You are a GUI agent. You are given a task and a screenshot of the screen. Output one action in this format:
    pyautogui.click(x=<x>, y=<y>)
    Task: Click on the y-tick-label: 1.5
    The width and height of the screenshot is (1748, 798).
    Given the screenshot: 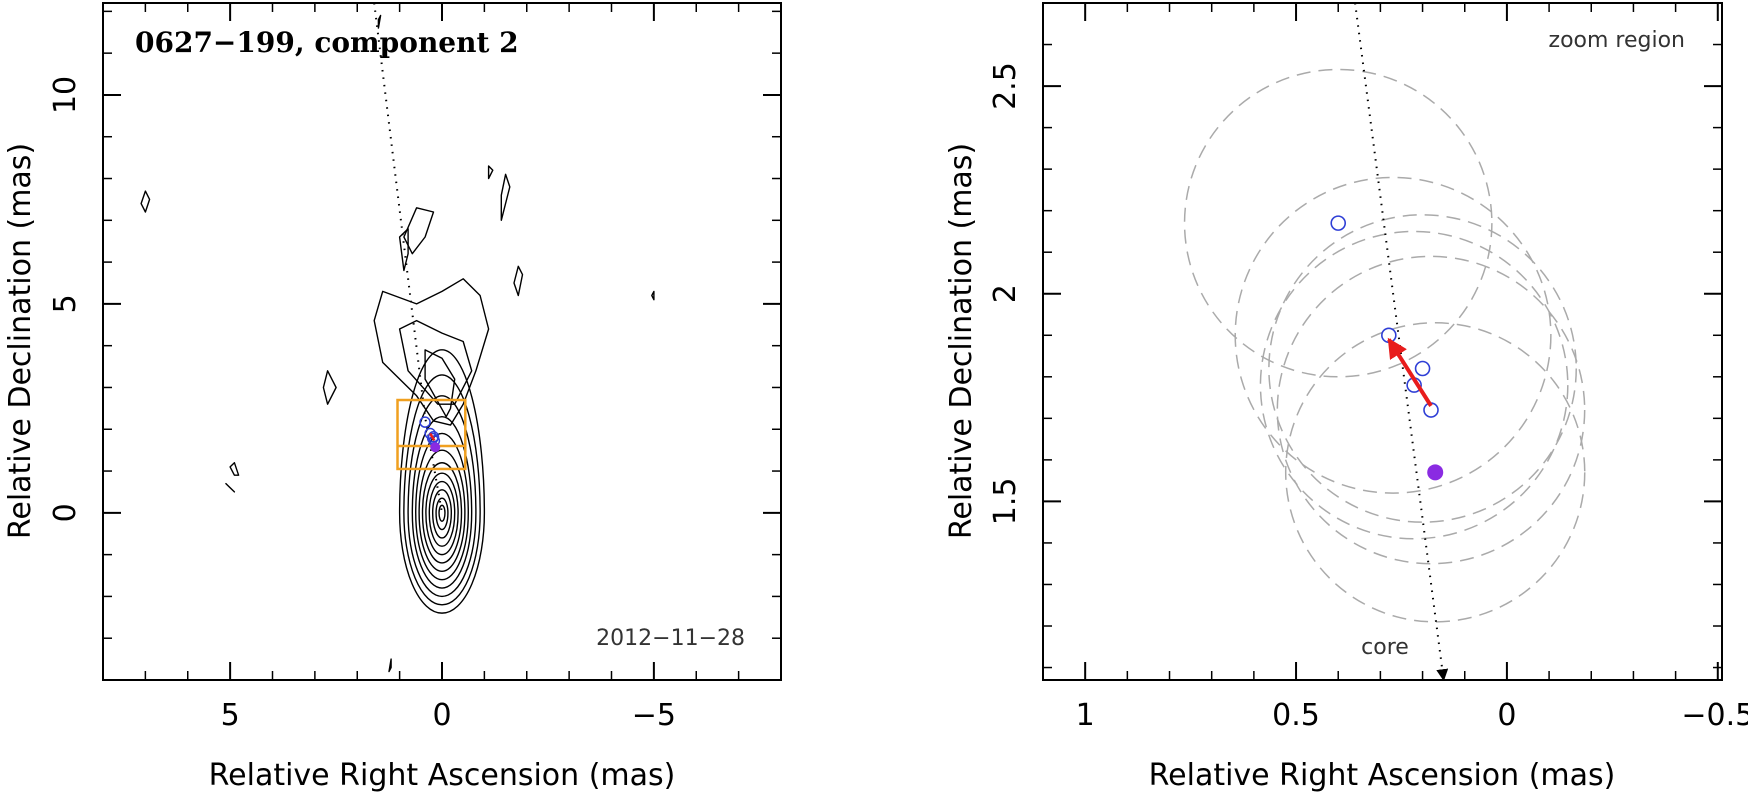 What is the action you would take?
    pyautogui.click(x=1005, y=502)
    